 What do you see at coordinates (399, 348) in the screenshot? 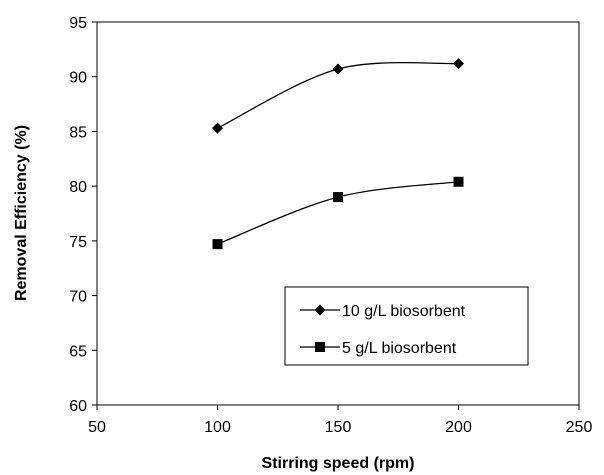
I see `legend-label: 5 g/L biosorbent` at bounding box center [399, 348].